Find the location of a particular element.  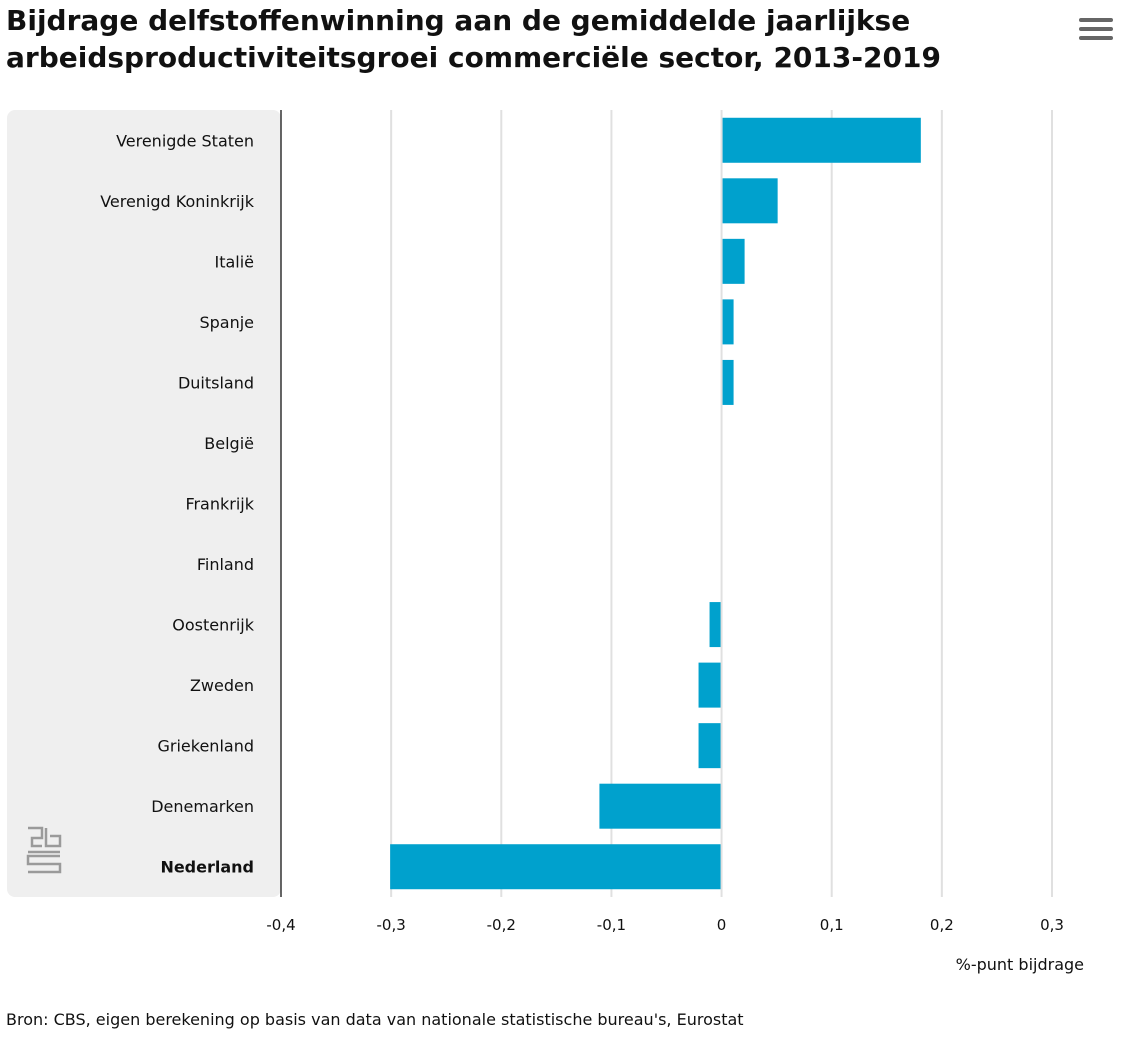

category-label: Spanje is located at coordinates (226, 322).